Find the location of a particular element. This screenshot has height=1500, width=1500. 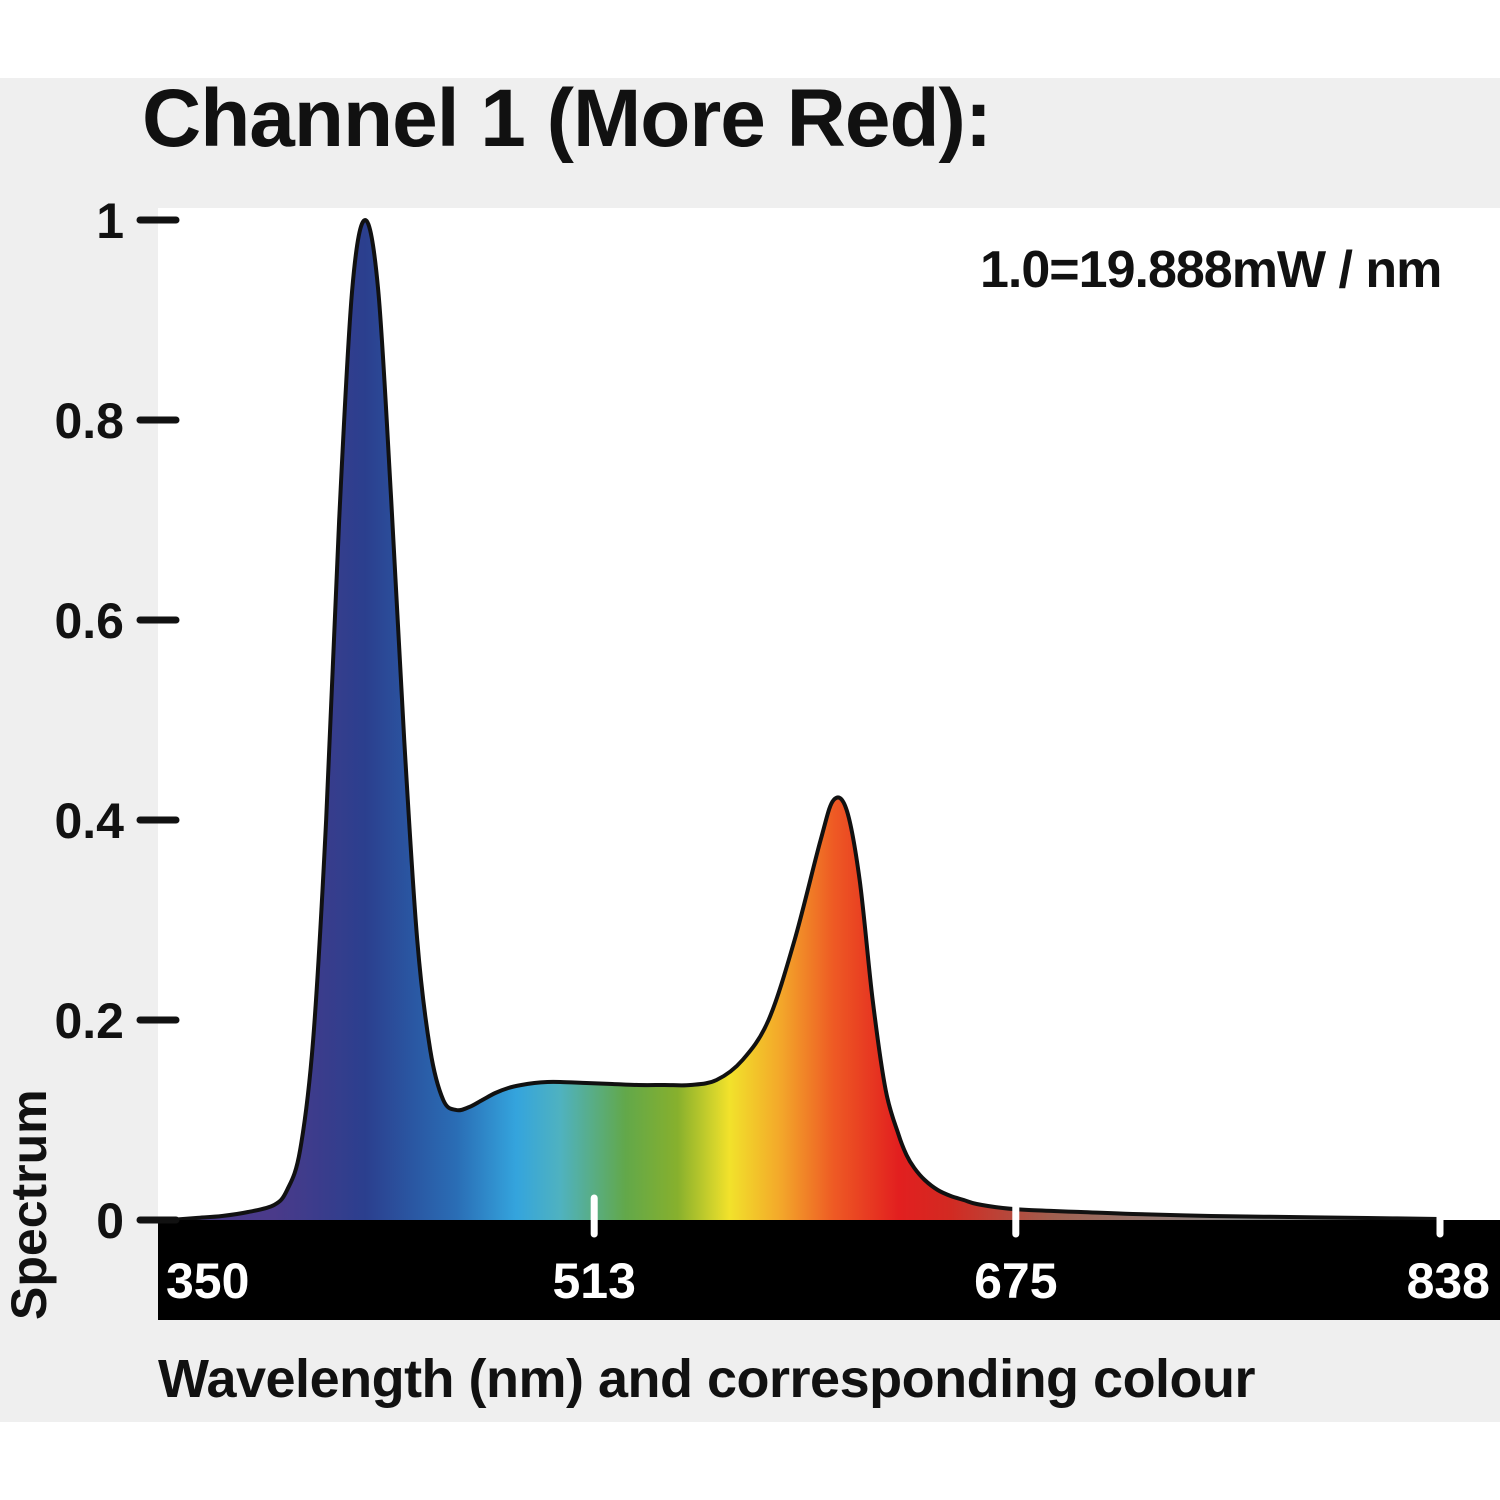

y-tick-label: 0 is located at coordinates (110, 1221).